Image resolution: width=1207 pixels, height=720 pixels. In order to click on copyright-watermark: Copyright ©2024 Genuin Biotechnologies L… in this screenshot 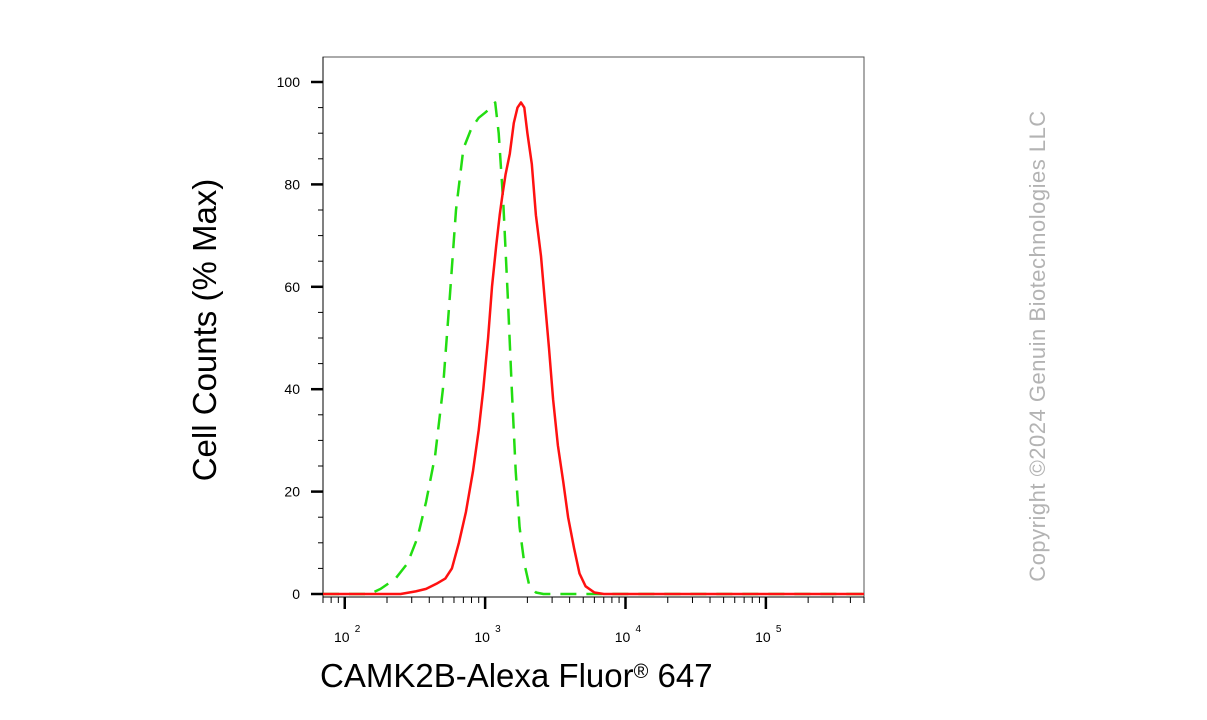, I will do `click(1037, 345)`.